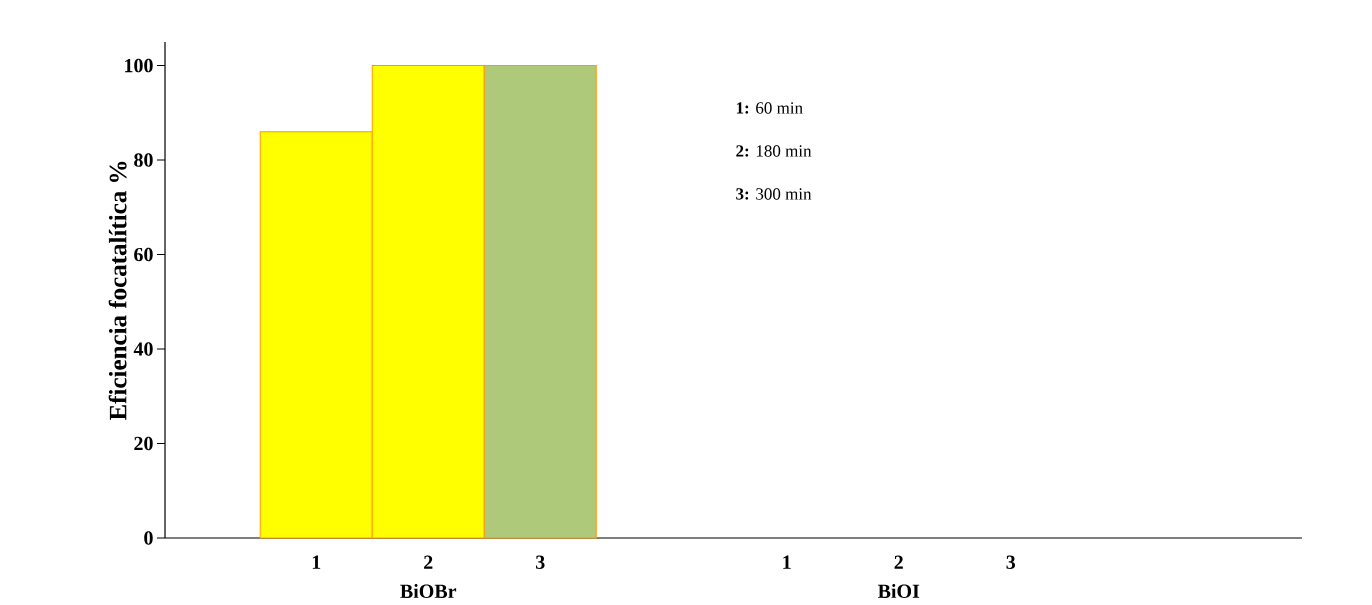 The image size is (1372, 605). I want to click on annotation: 3: 300 min, so click(774, 194).